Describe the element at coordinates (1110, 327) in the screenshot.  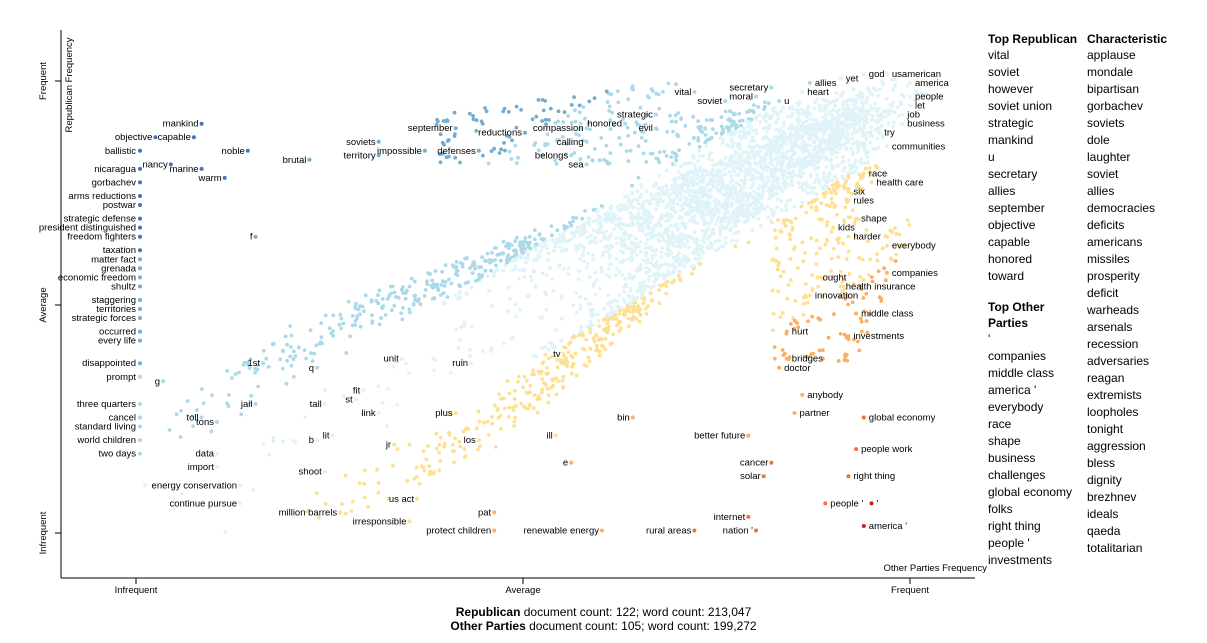
I see `characteristic-term: arsenals` at that location.